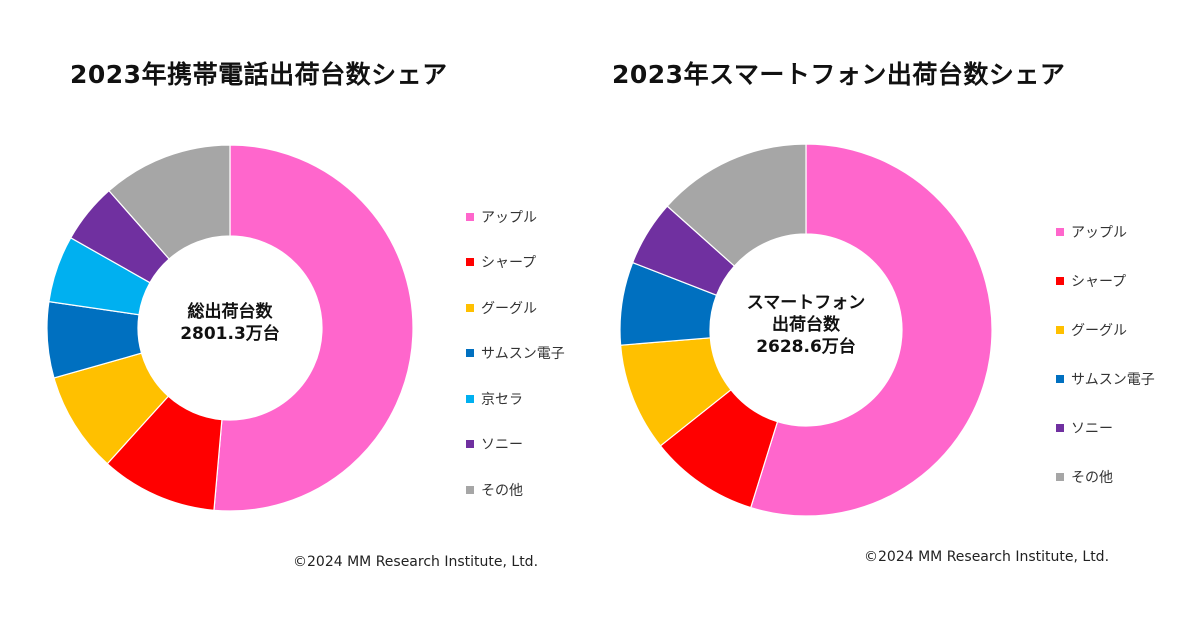 The width and height of the screenshot is (1200, 630). What do you see at coordinates (416, 562) in the screenshot?
I see `copyright-mobile: ©2024 MM Research Institute, Ltd.` at bounding box center [416, 562].